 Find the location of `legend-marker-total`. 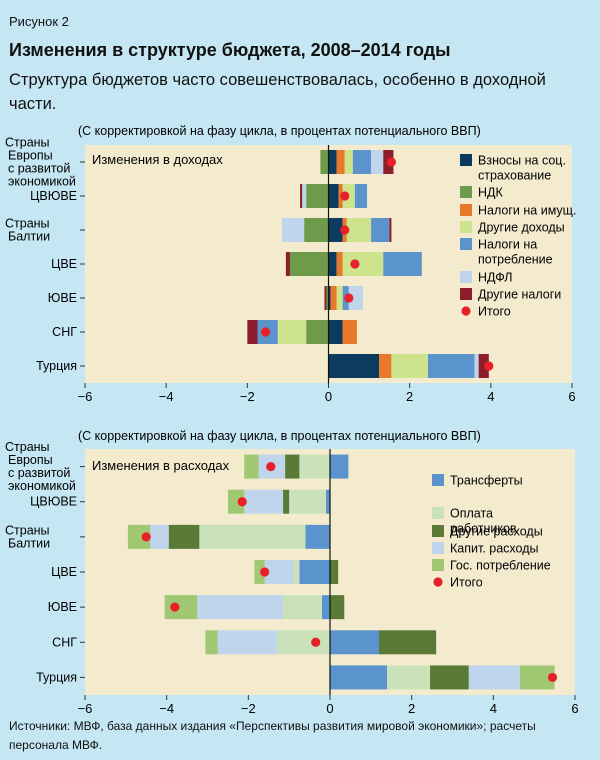

legend-marker-total is located at coordinates (466, 311).